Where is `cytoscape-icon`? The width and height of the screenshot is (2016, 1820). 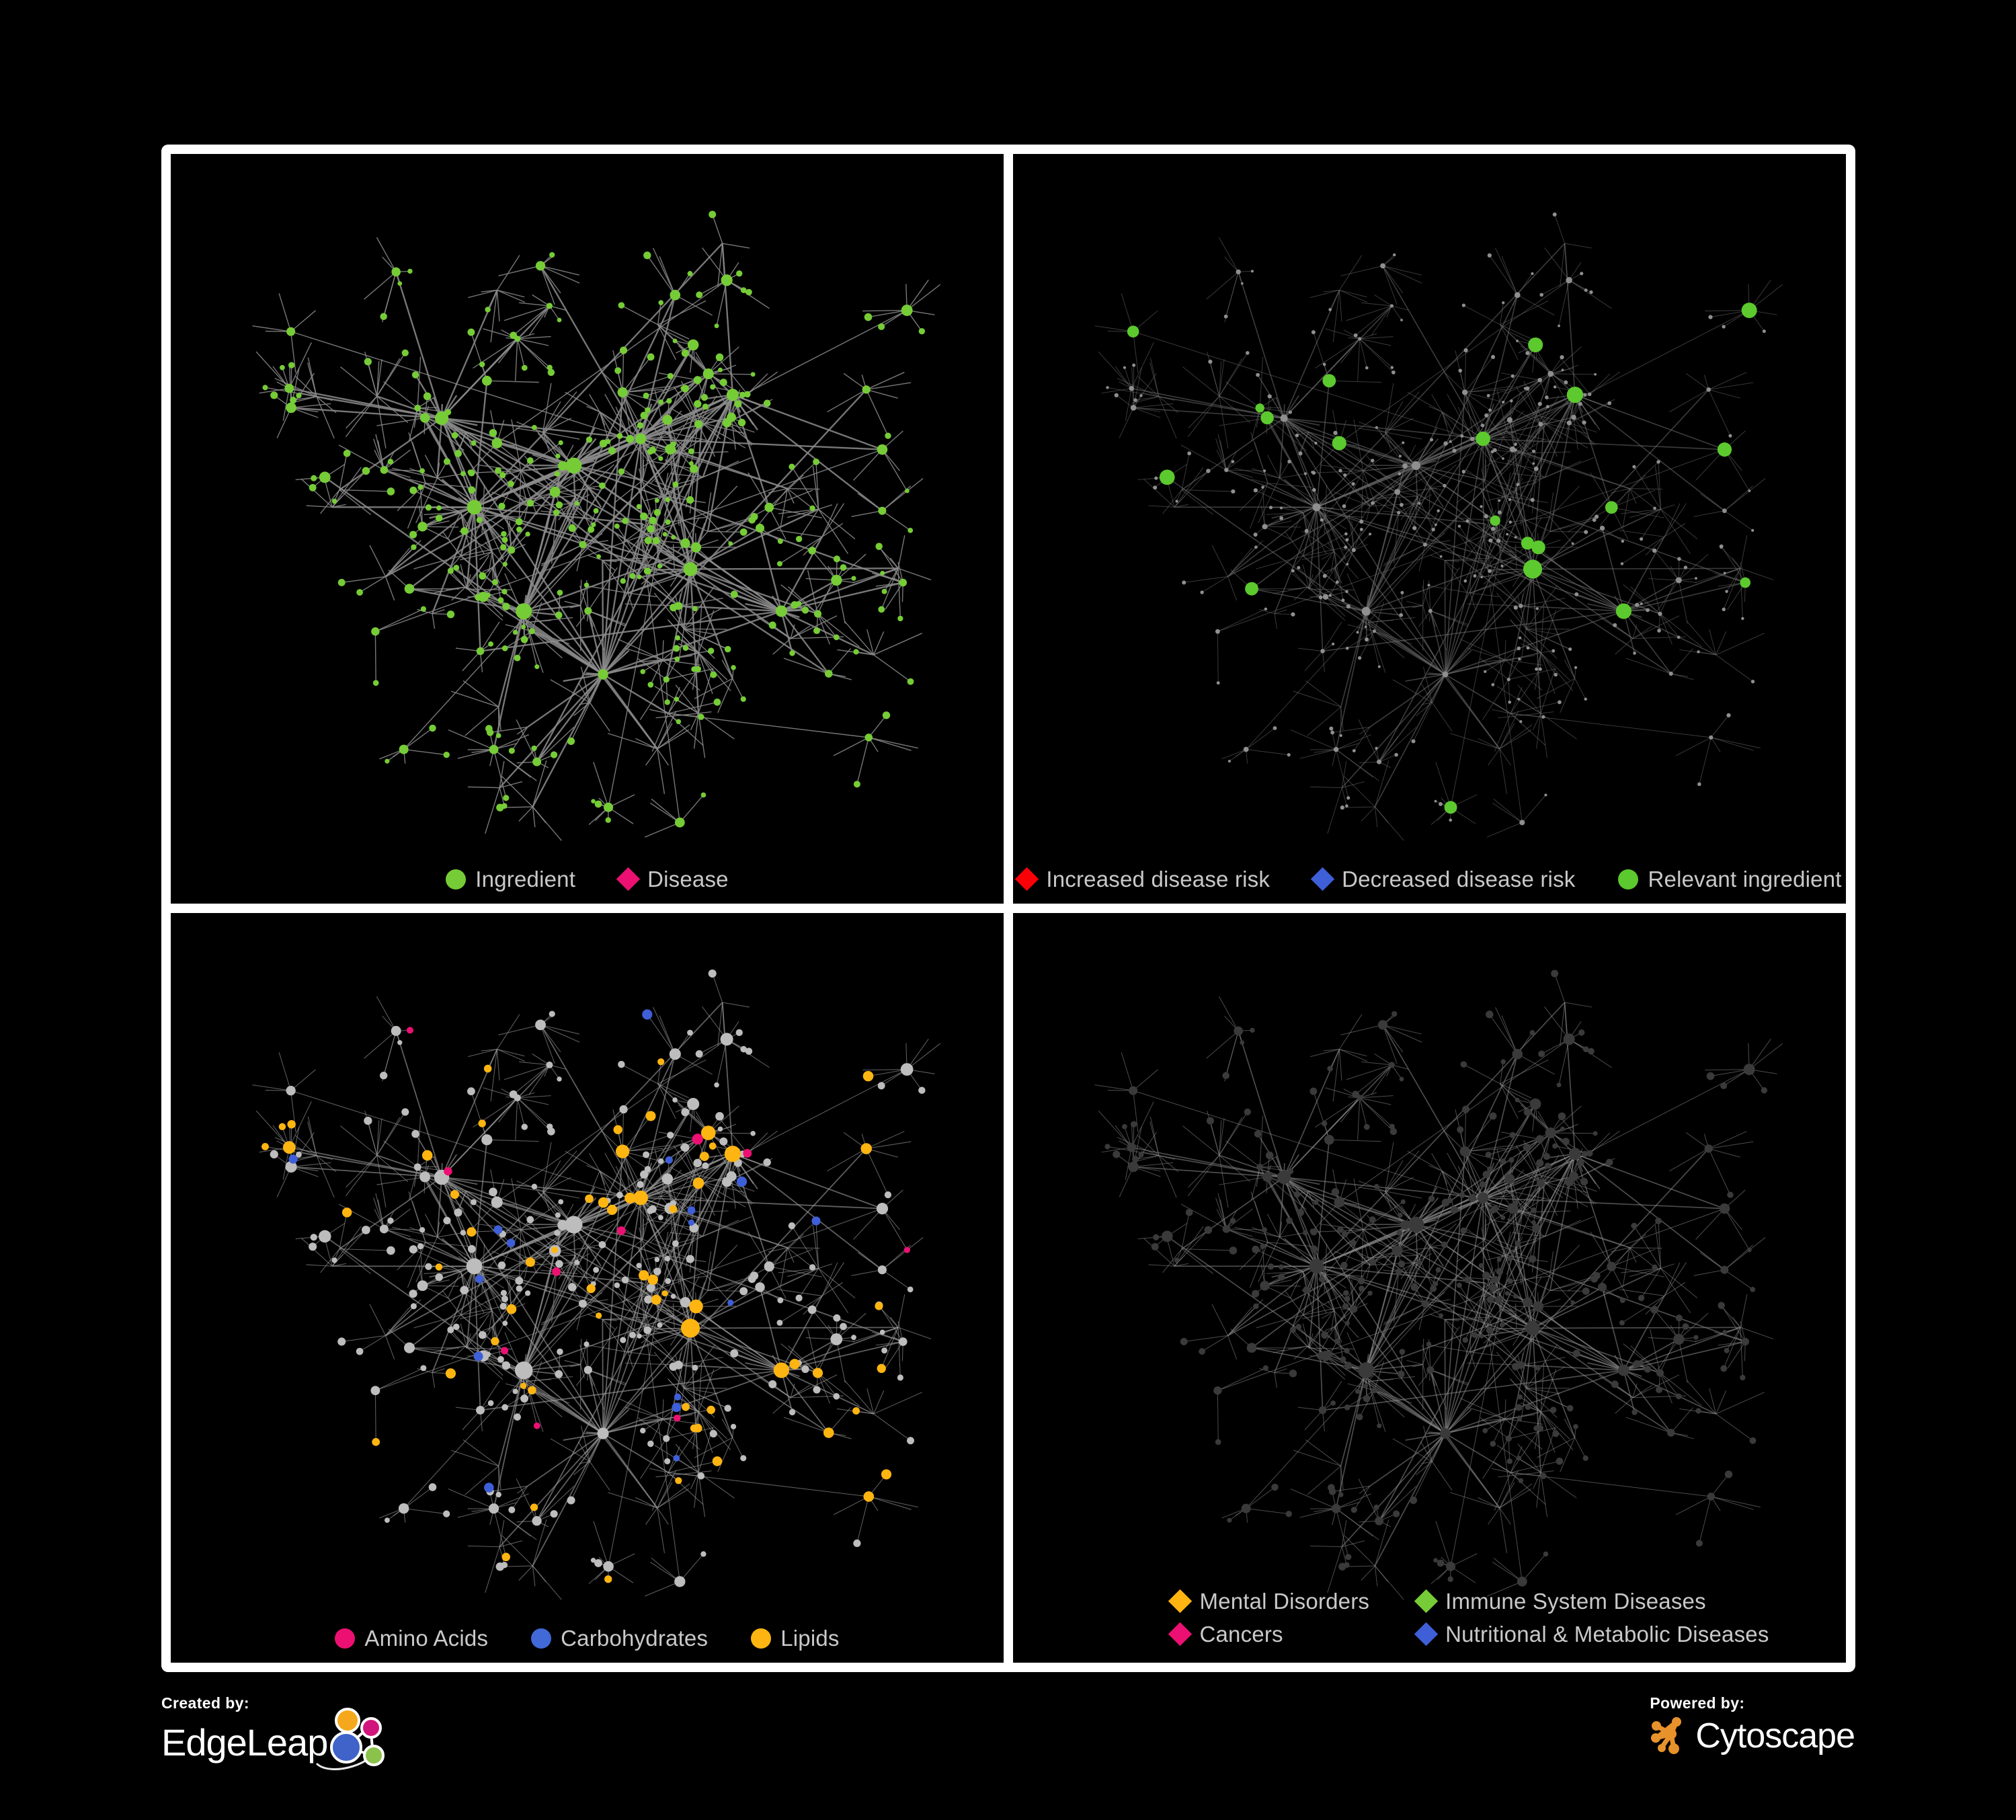 cytoscape-icon is located at coordinates (1666, 1735).